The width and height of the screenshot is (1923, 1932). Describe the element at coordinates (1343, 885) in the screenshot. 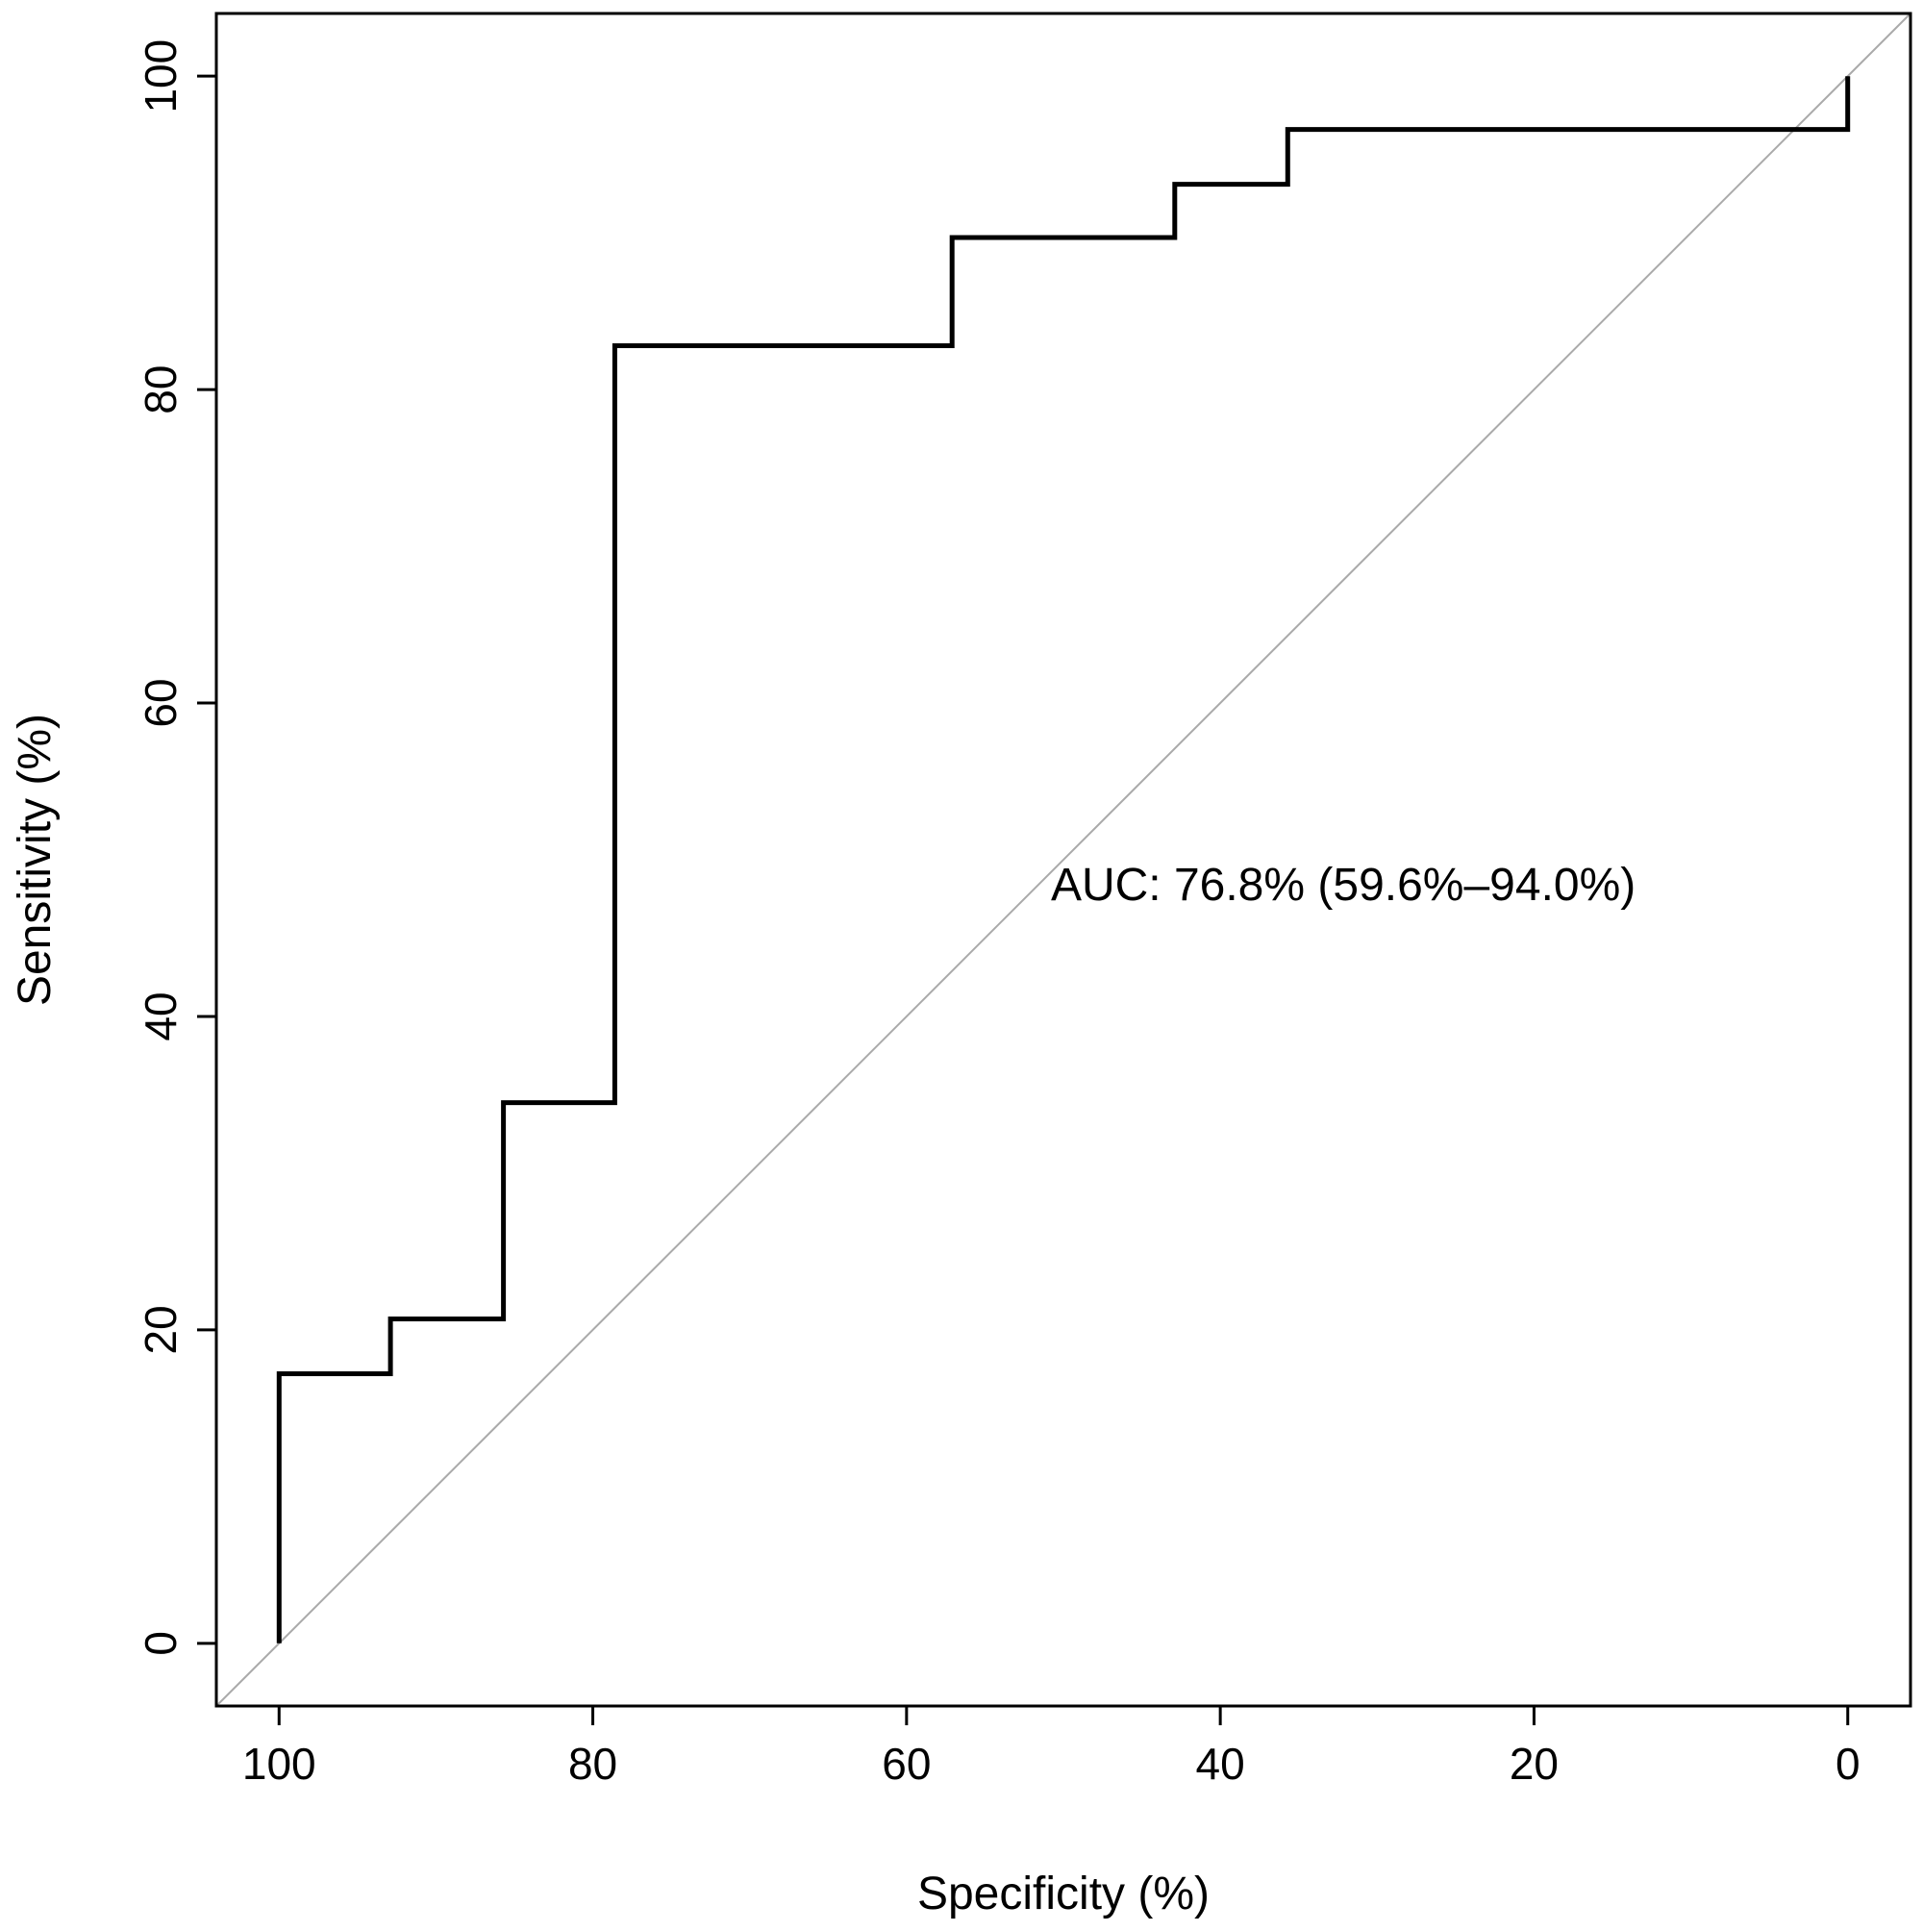

I see `auc-annotation: AUC: 76.8% (59.6%–94.0%)` at that location.